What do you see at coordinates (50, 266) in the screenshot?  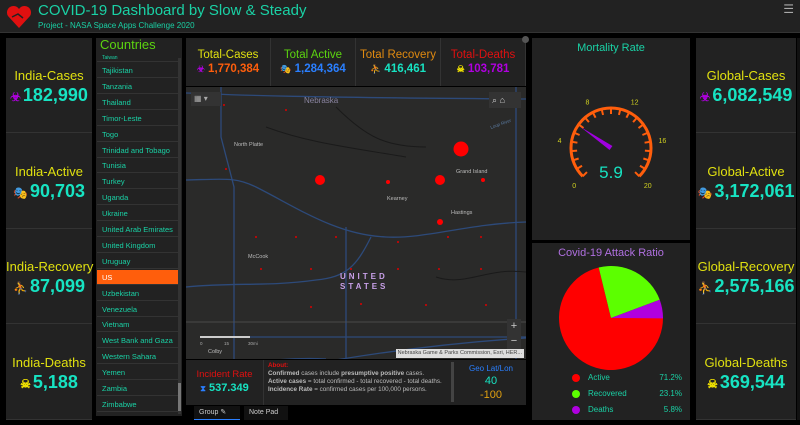 I see `india-label: India-Recovery` at bounding box center [50, 266].